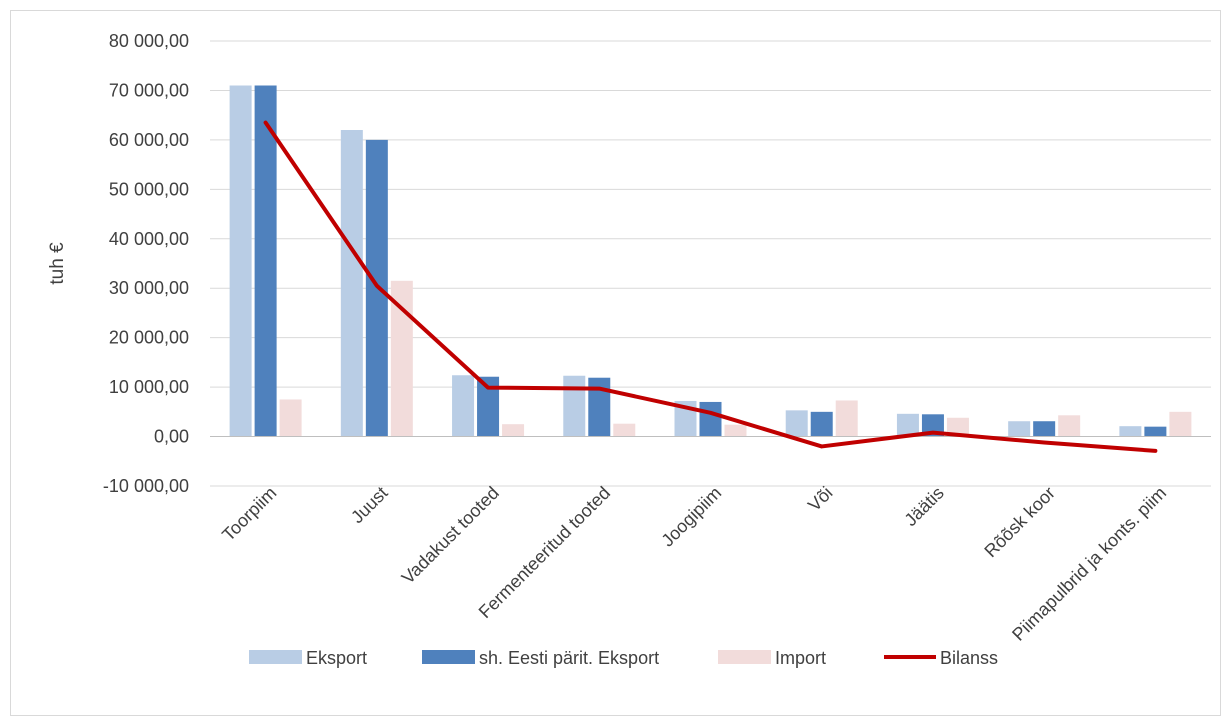 The image size is (1231, 726). I want to click on y-tick-label: 60 000,00, so click(149, 140).